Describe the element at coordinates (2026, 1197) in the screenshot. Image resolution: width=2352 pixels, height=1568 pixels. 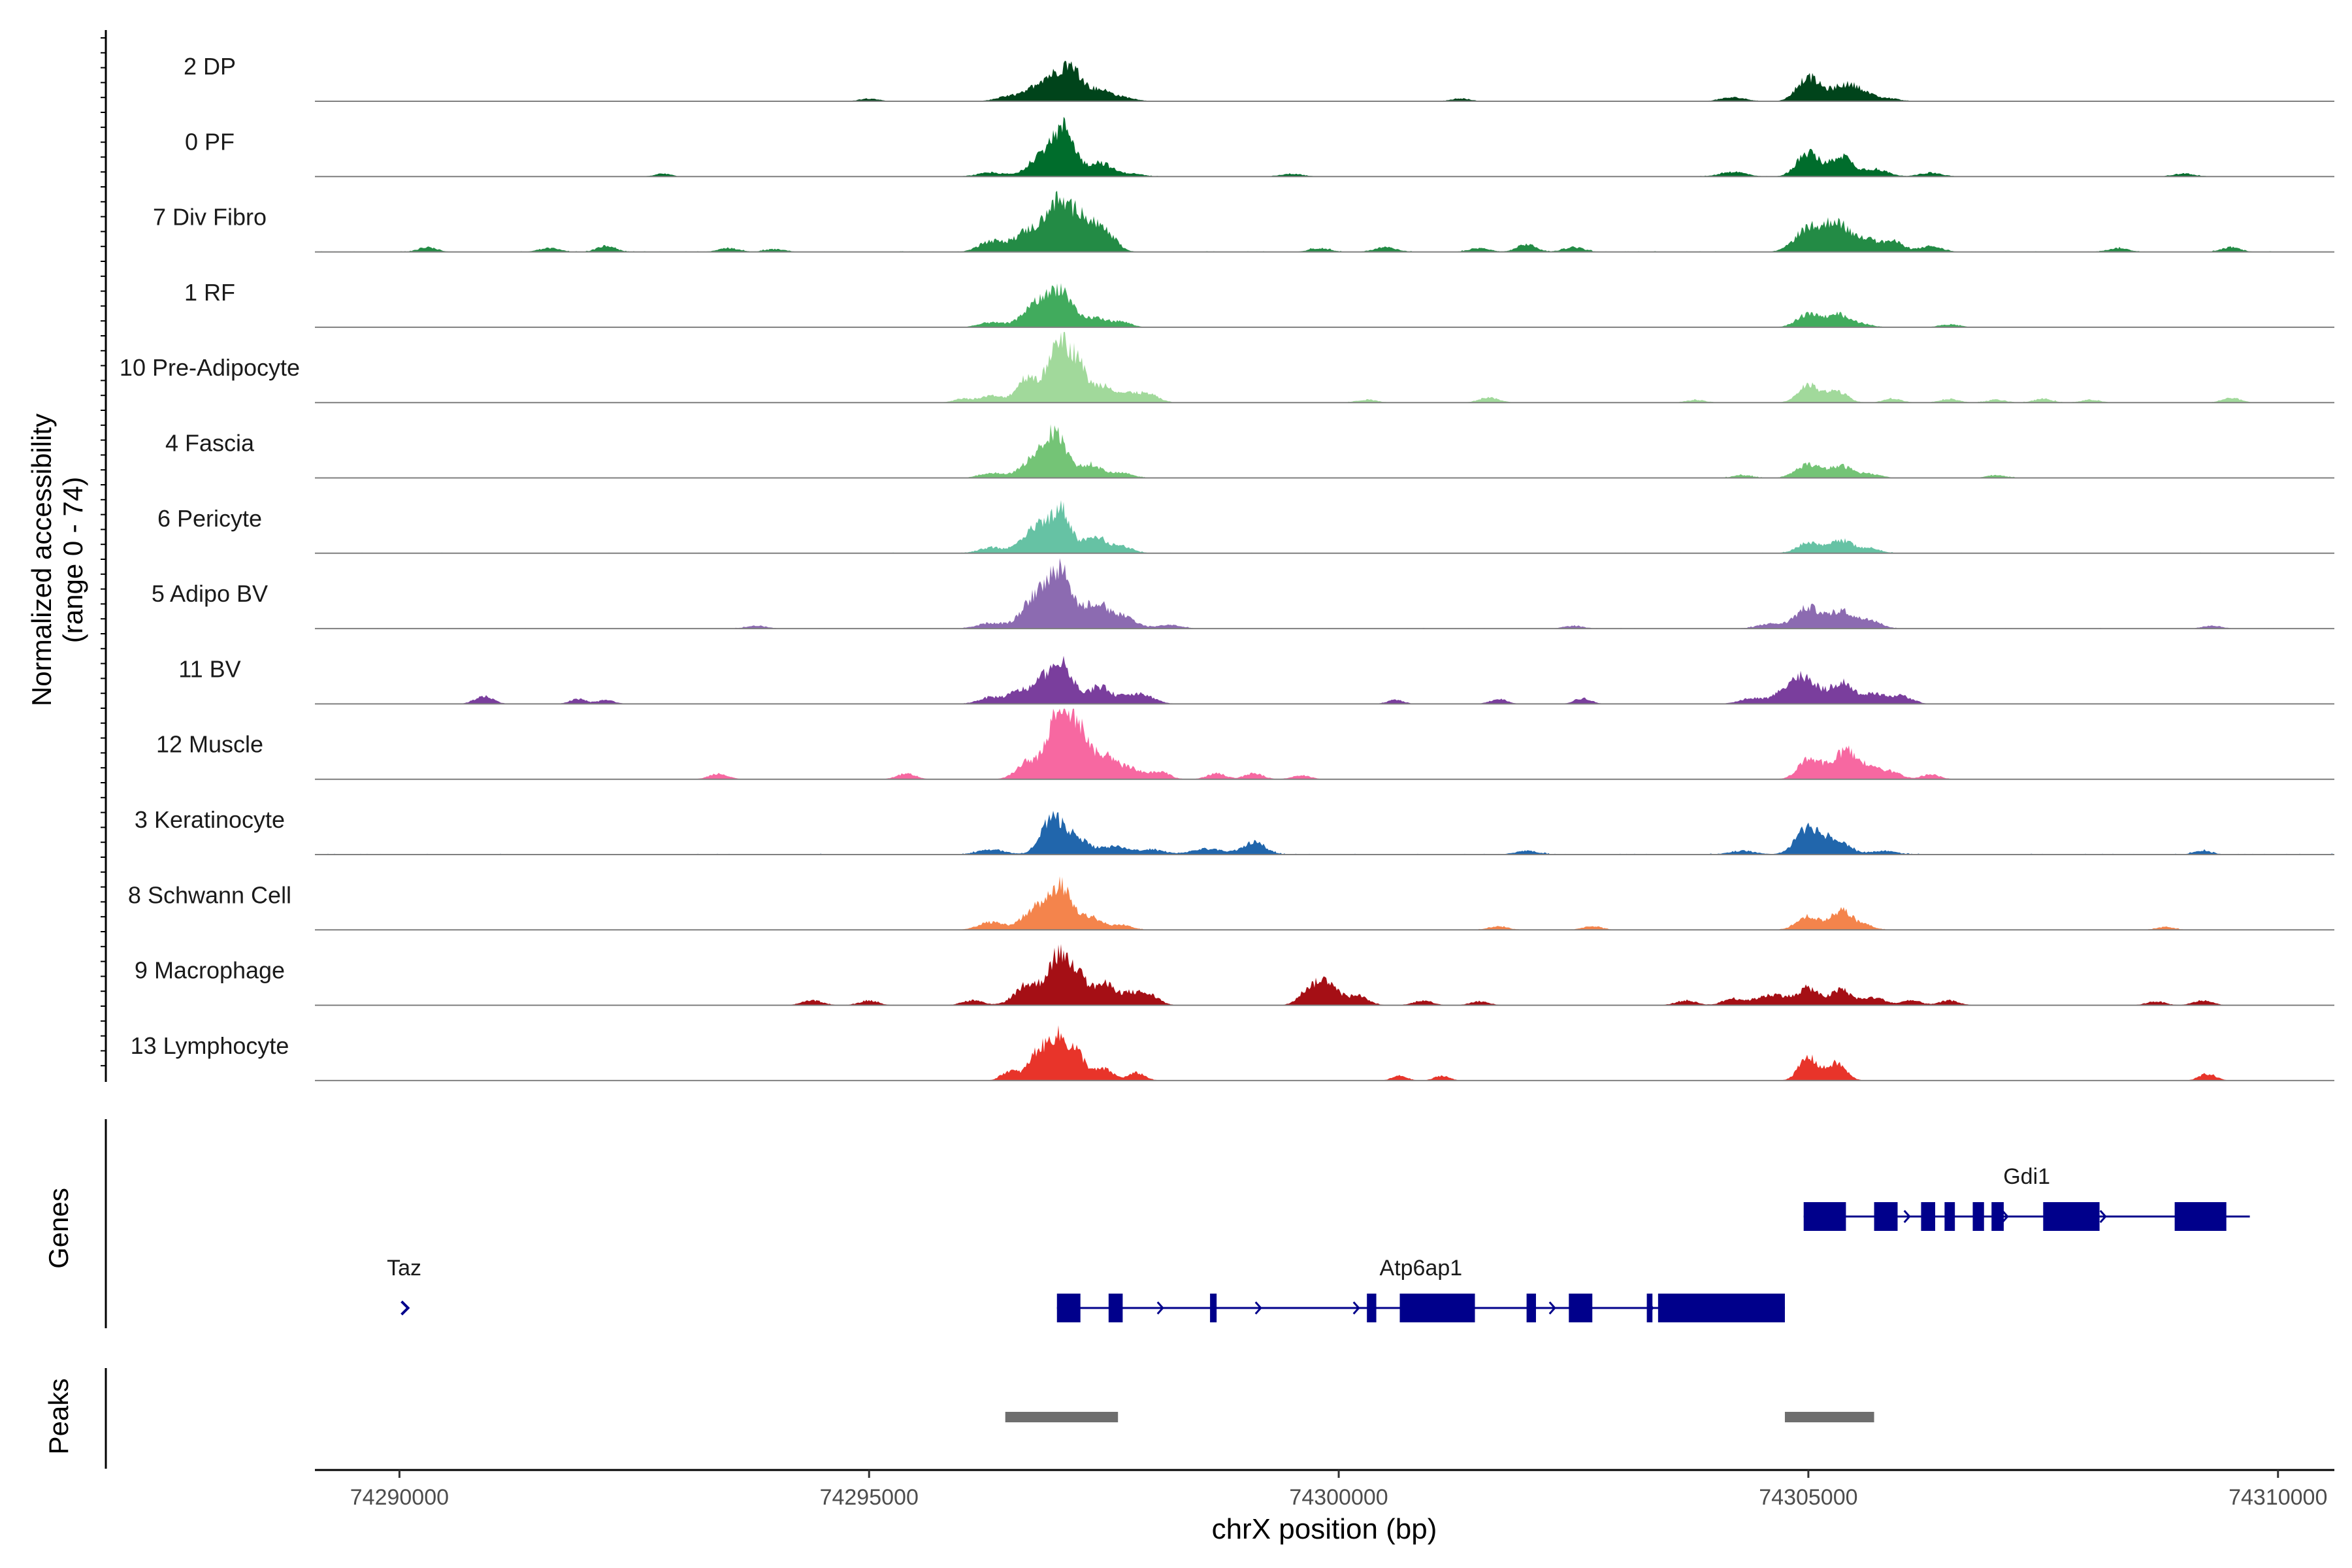
I see `gene-model: Gdi1` at that location.